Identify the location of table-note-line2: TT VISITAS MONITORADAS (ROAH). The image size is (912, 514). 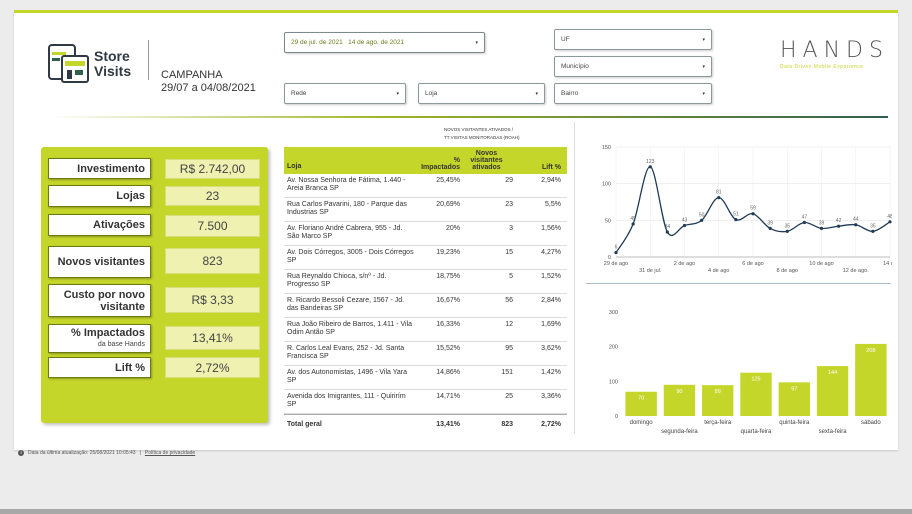
(482, 137).